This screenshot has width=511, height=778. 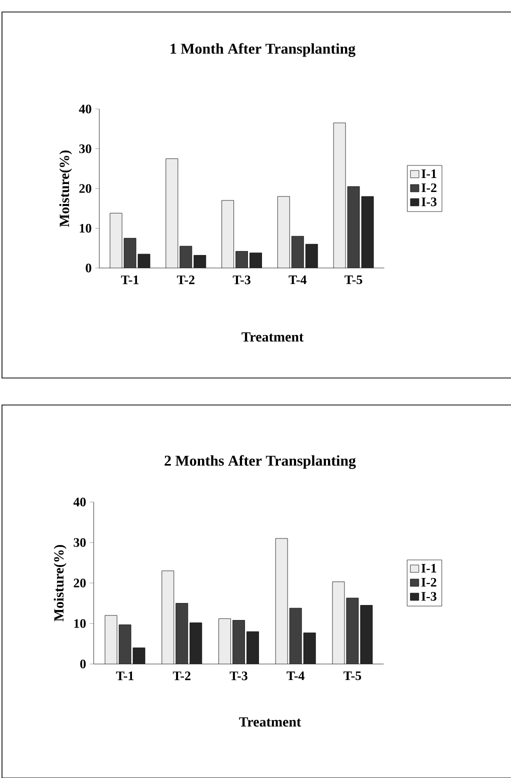 What do you see at coordinates (260, 462) in the screenshot?
I see `chart-title: 2 Months After Transplanting` at bounding box center [260, 462].